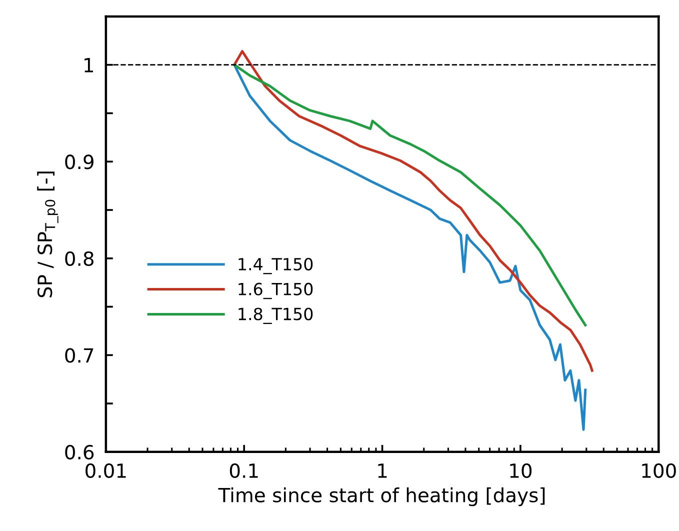  What do you see at coordinates (275, 316) in the screenshot?
I see `legend-label: 1.8_T150` at bounding box center [275, 316].